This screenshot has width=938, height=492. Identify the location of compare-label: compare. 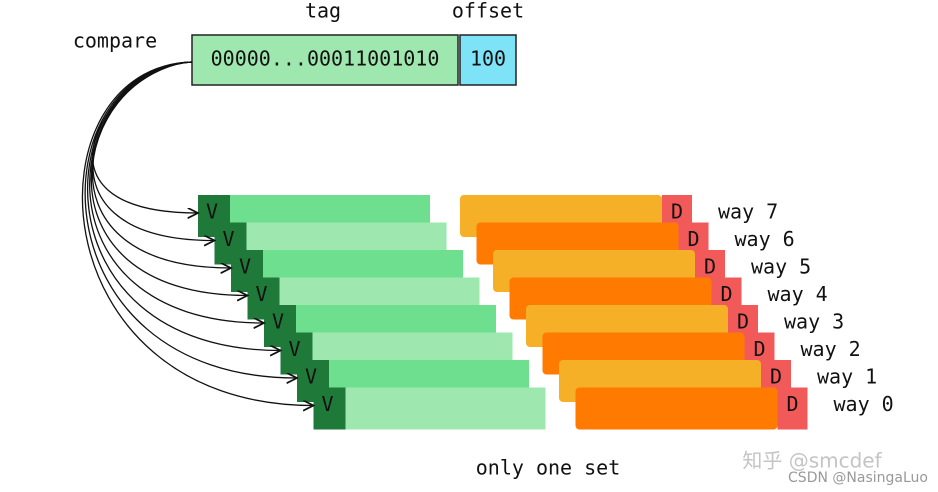
(115, 41).